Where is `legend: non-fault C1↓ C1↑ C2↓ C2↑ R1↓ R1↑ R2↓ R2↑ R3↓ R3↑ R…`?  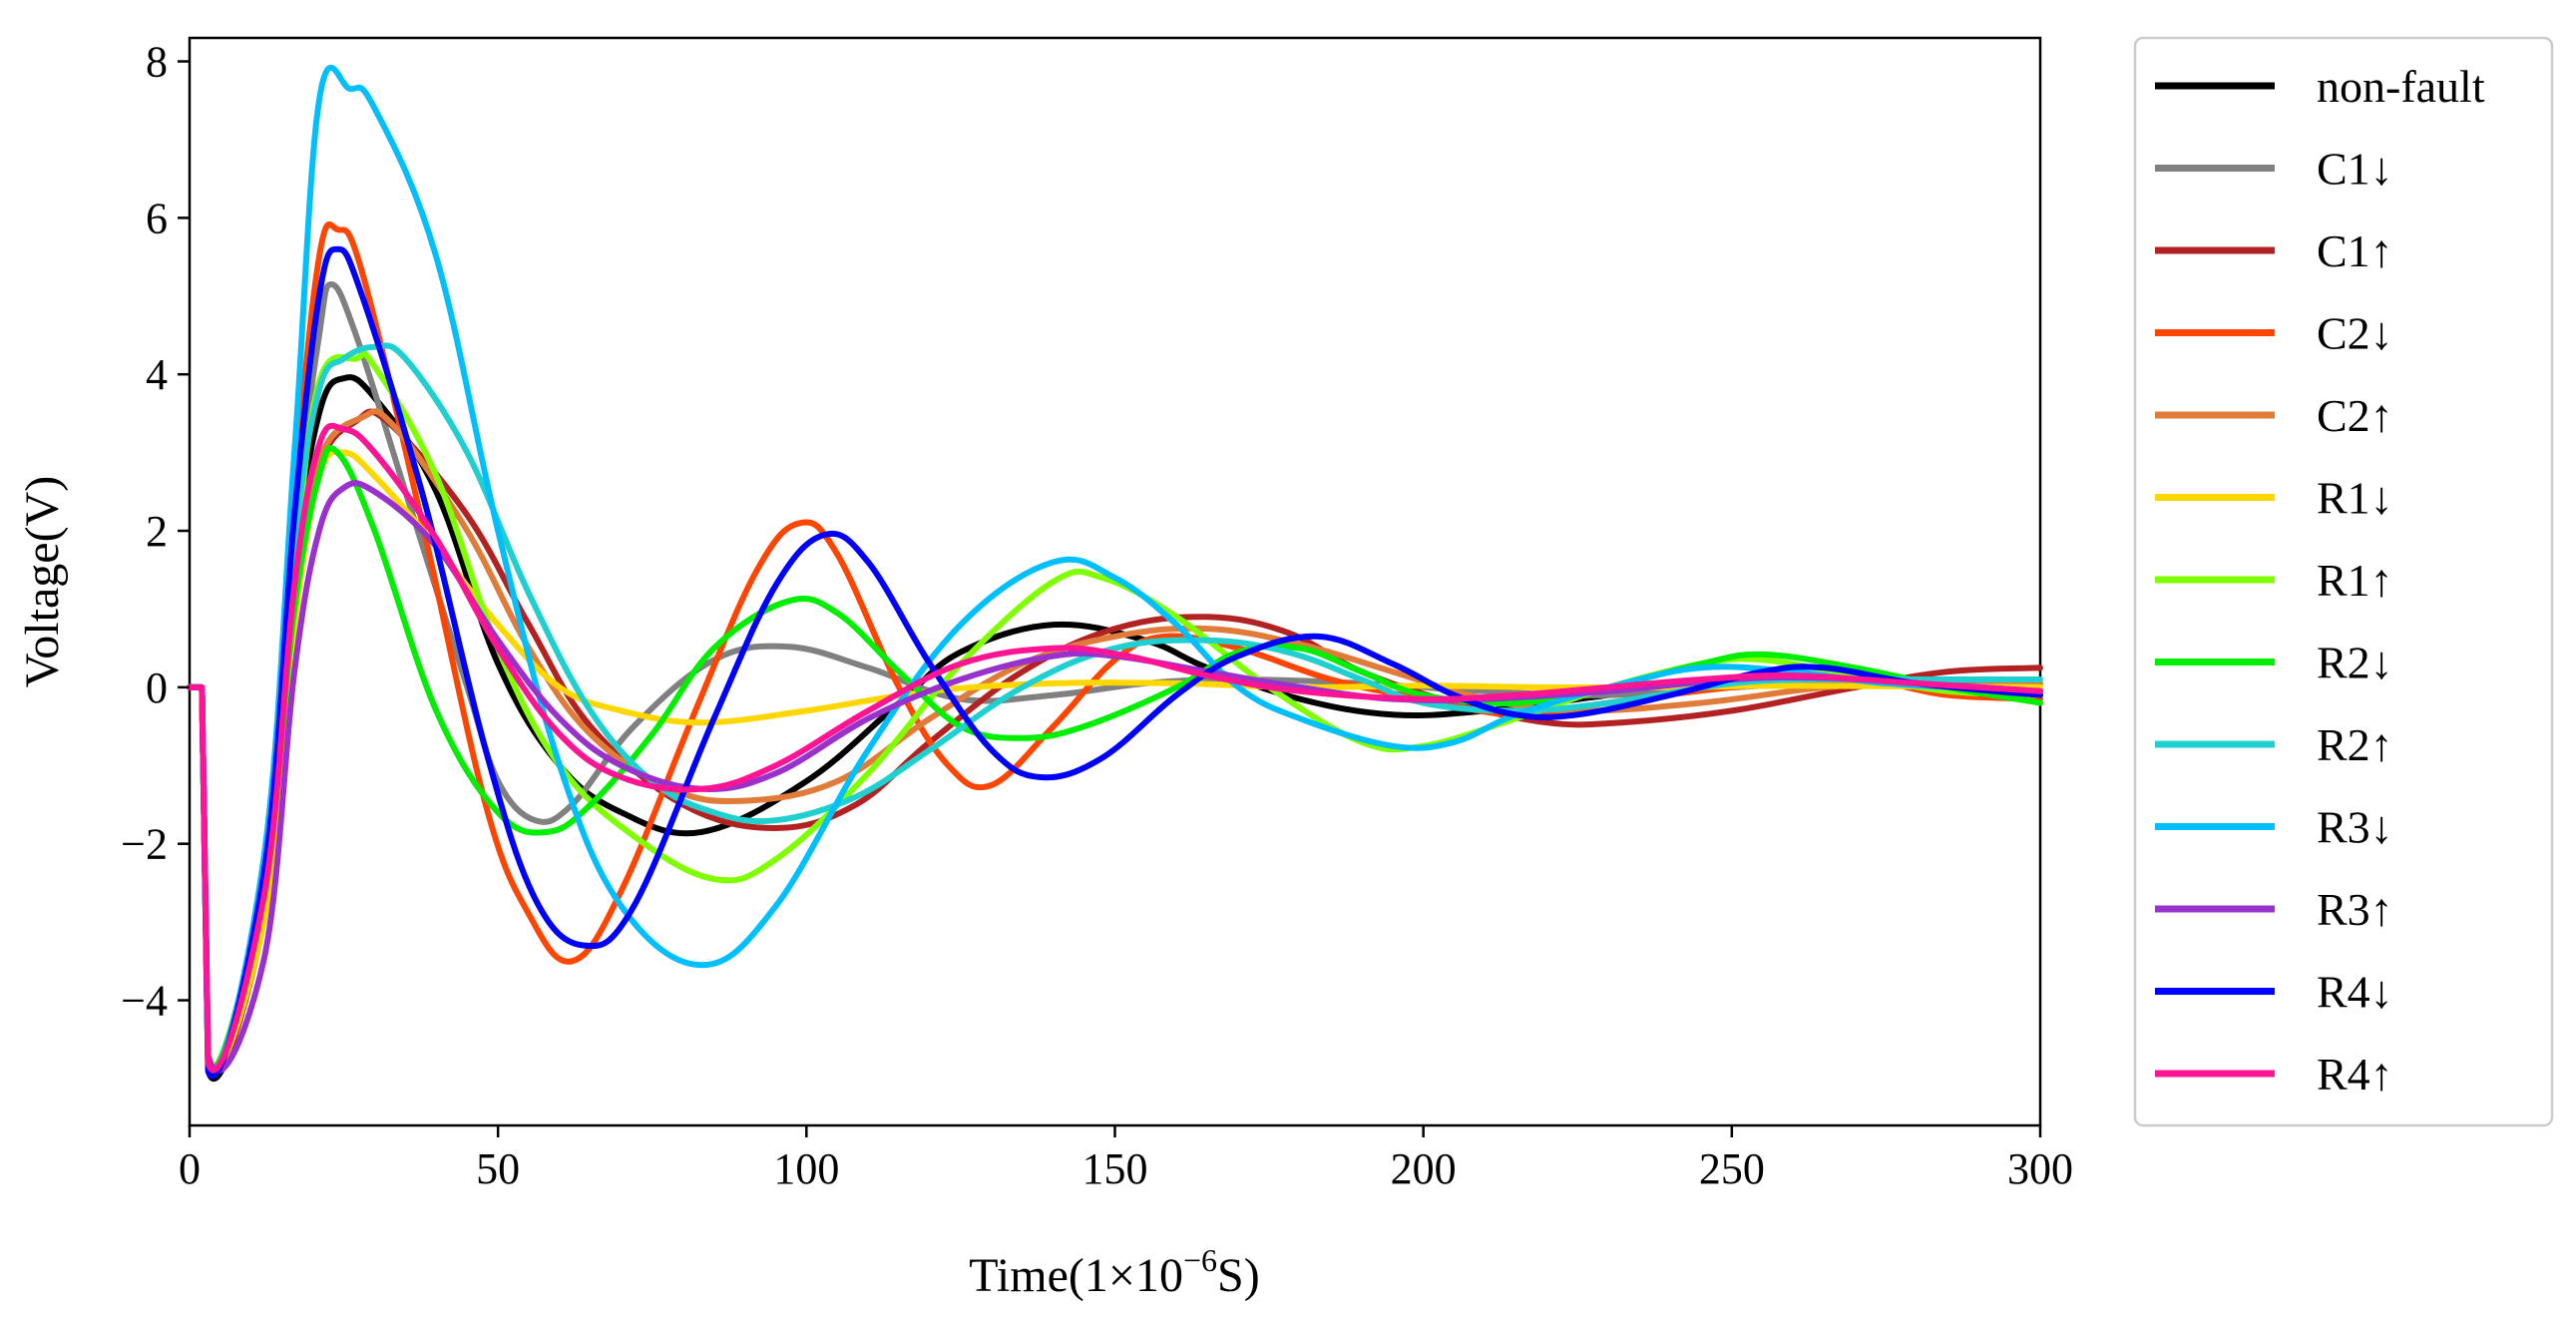 legend: non-fault C1↓ C1↑ C2↓ C2↑ R1↓ R1↑ R2↓ R2↑ R3↓ R3↑ R… is located at coordinates (2343, 581).